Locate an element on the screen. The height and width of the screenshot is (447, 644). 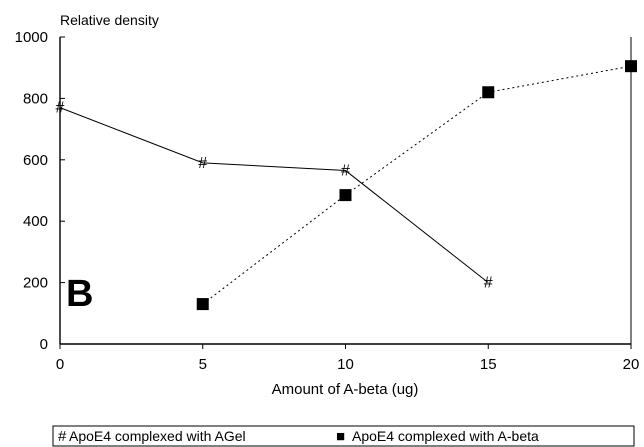
y-axis-label: Relative density is located at coordinates (109, 20).